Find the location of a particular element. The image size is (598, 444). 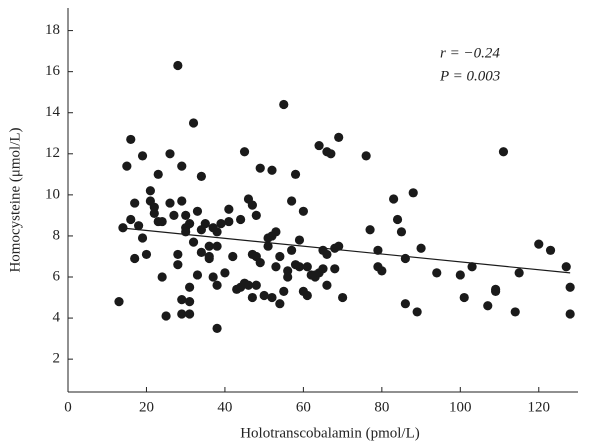

annotation: P = 0.003 is located at coordinates (469, 76).